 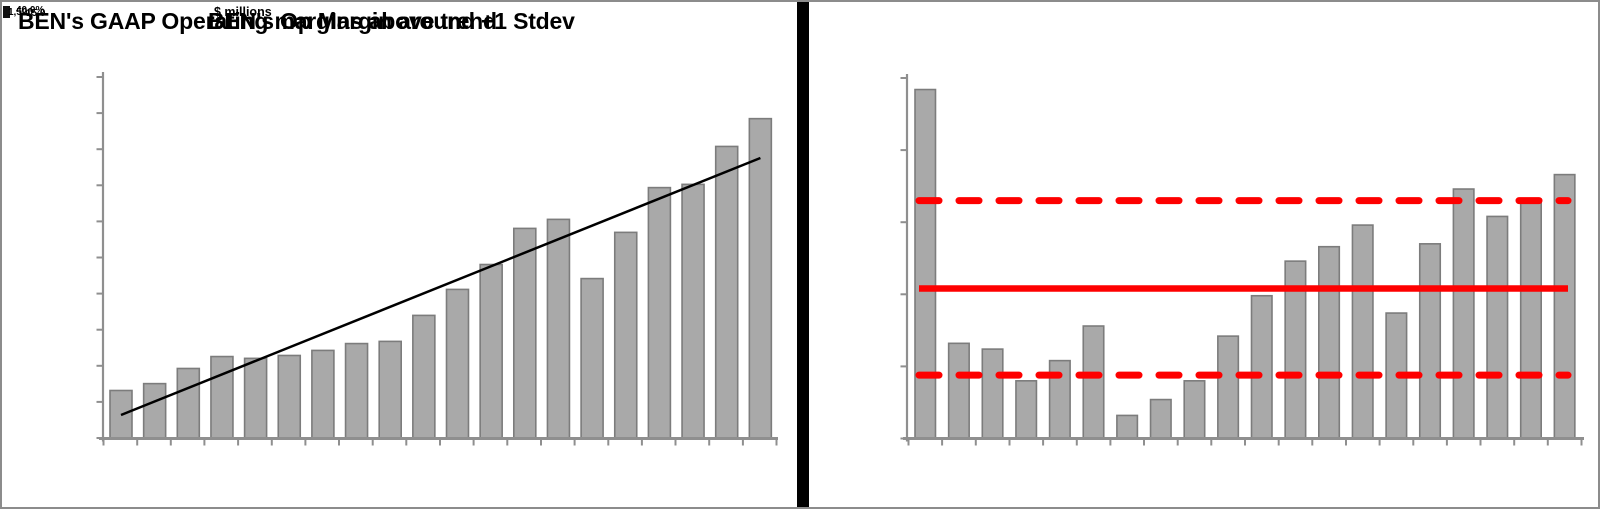 I want to click on chart-title-secondary: BEN's Op Margin around +1 Stdev, so click(x=391, y=21).